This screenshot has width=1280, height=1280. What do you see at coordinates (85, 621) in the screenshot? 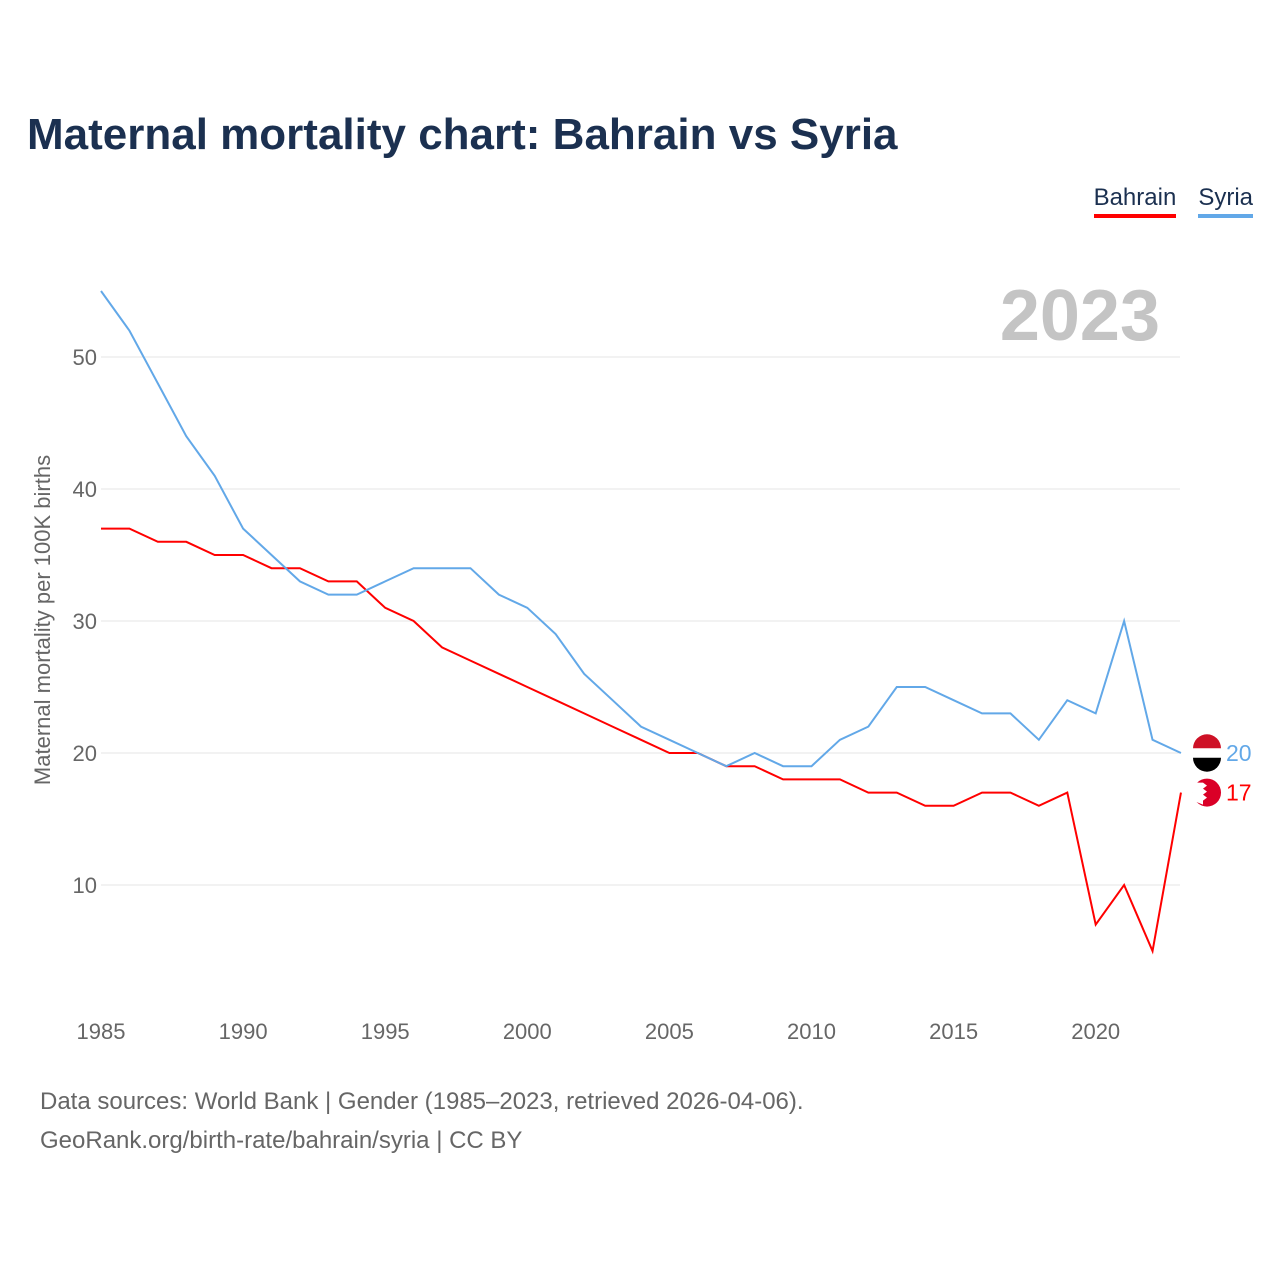
I see `y-tick-label: 30` at bounding box center [85, 621].